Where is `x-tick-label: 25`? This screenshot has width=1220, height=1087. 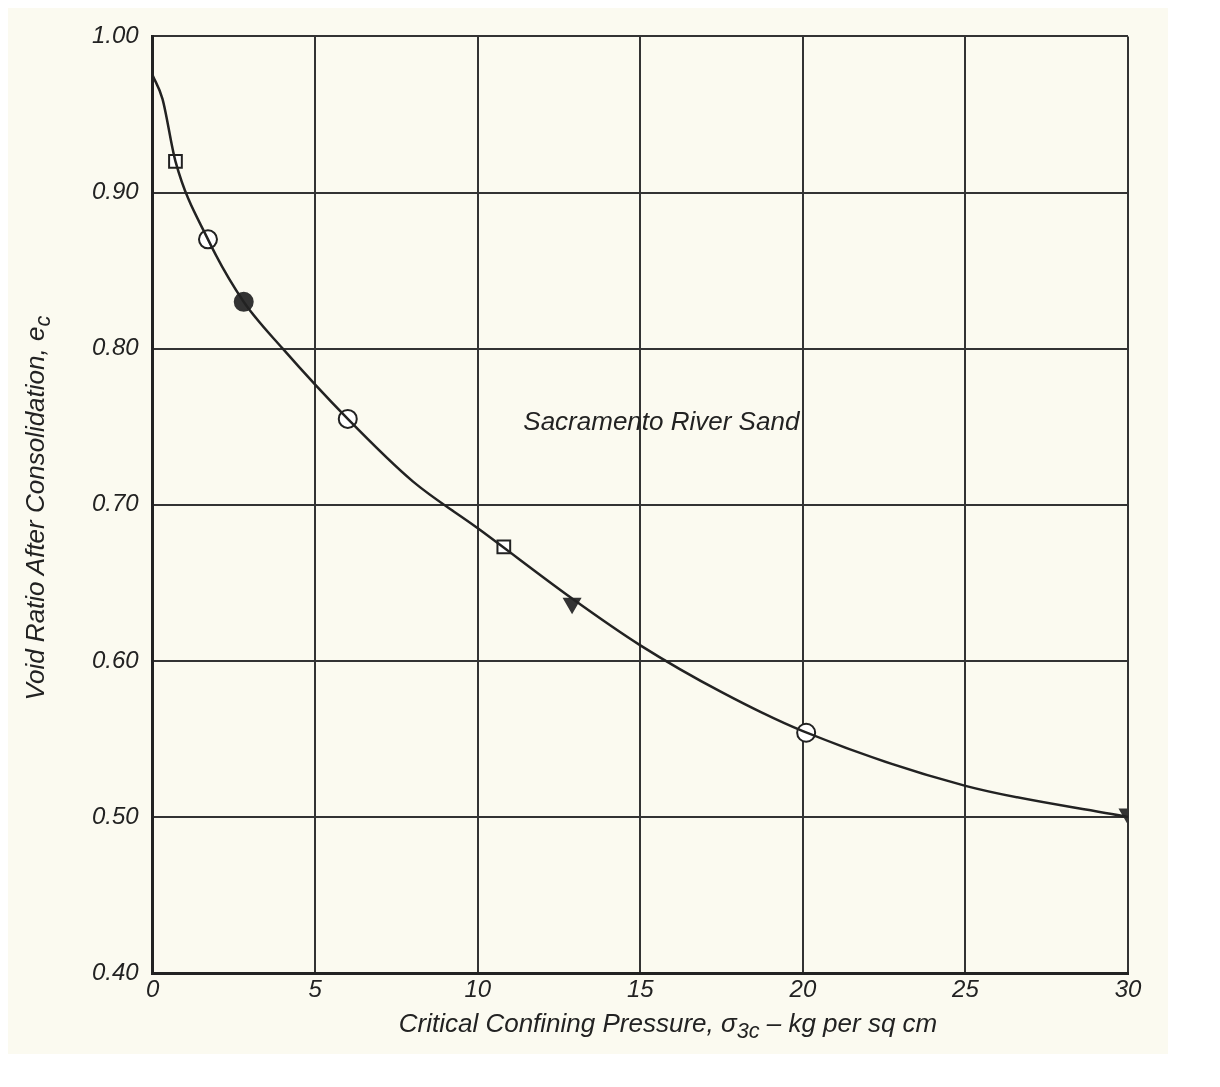 x-tick-label: 25 is located at coordinates (965, 989).